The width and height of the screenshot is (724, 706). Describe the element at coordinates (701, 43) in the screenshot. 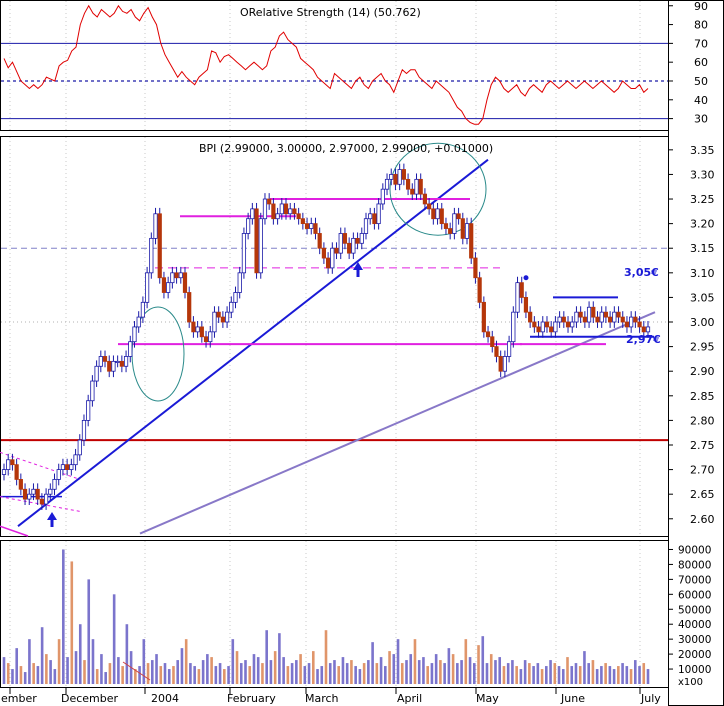

I see `rsi-tick-label: 70` at that location.